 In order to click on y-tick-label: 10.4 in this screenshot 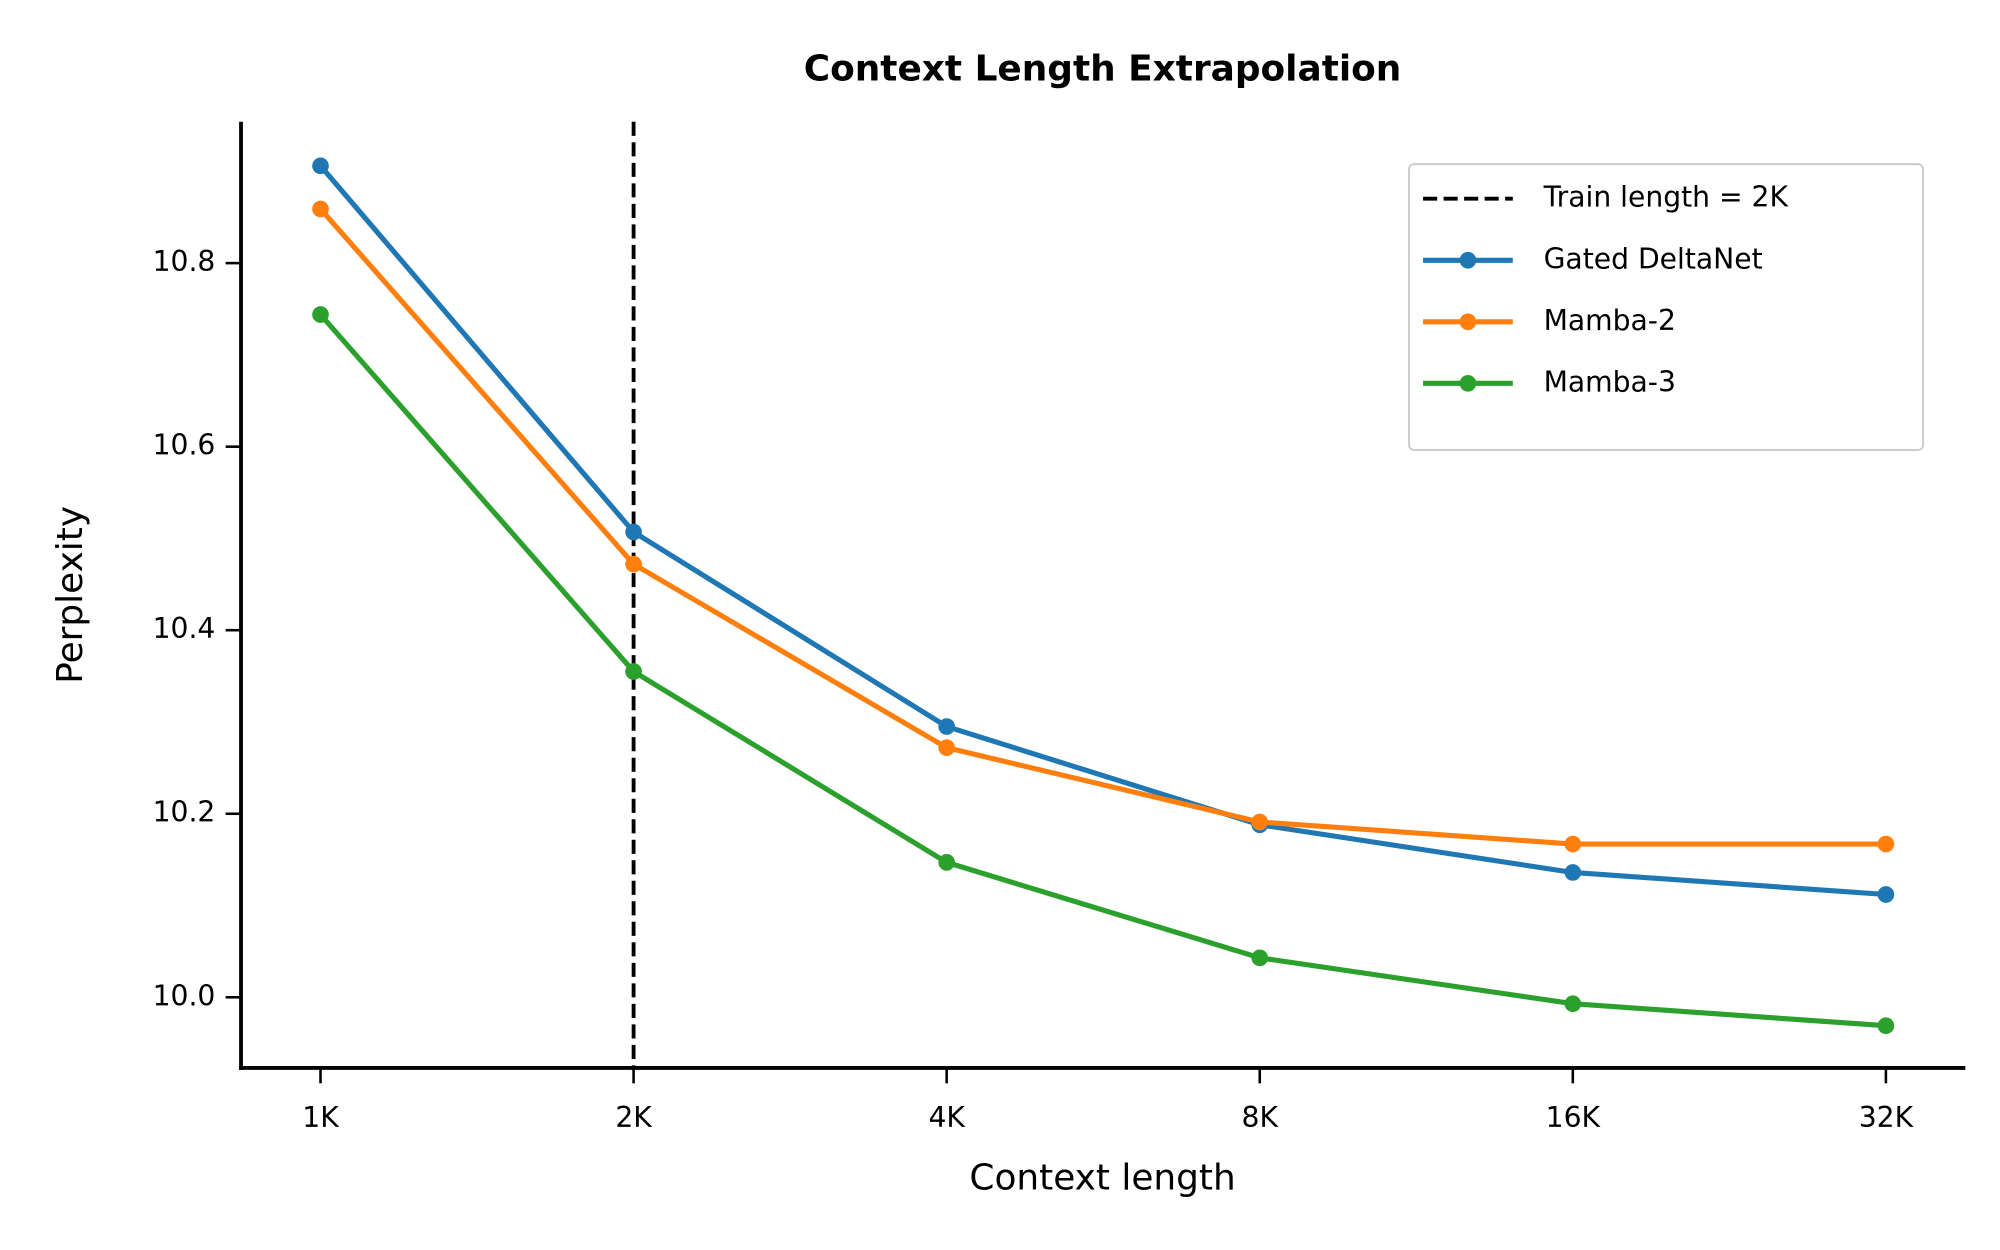, I will do `click(184, 628)`.